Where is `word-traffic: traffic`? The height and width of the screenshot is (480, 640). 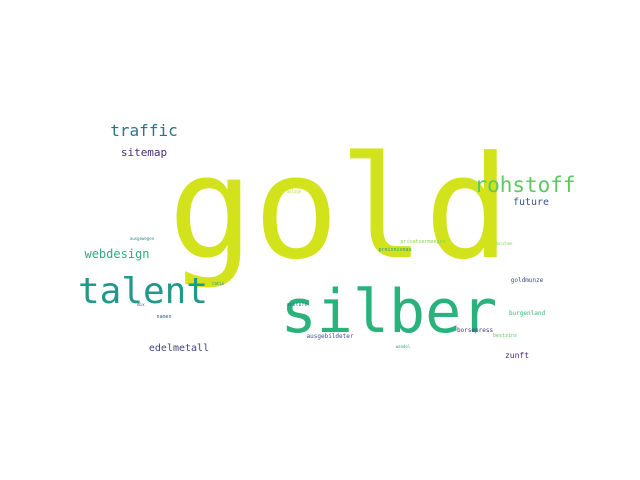
word-traffic: traffic is located at coordinates (144, 130).